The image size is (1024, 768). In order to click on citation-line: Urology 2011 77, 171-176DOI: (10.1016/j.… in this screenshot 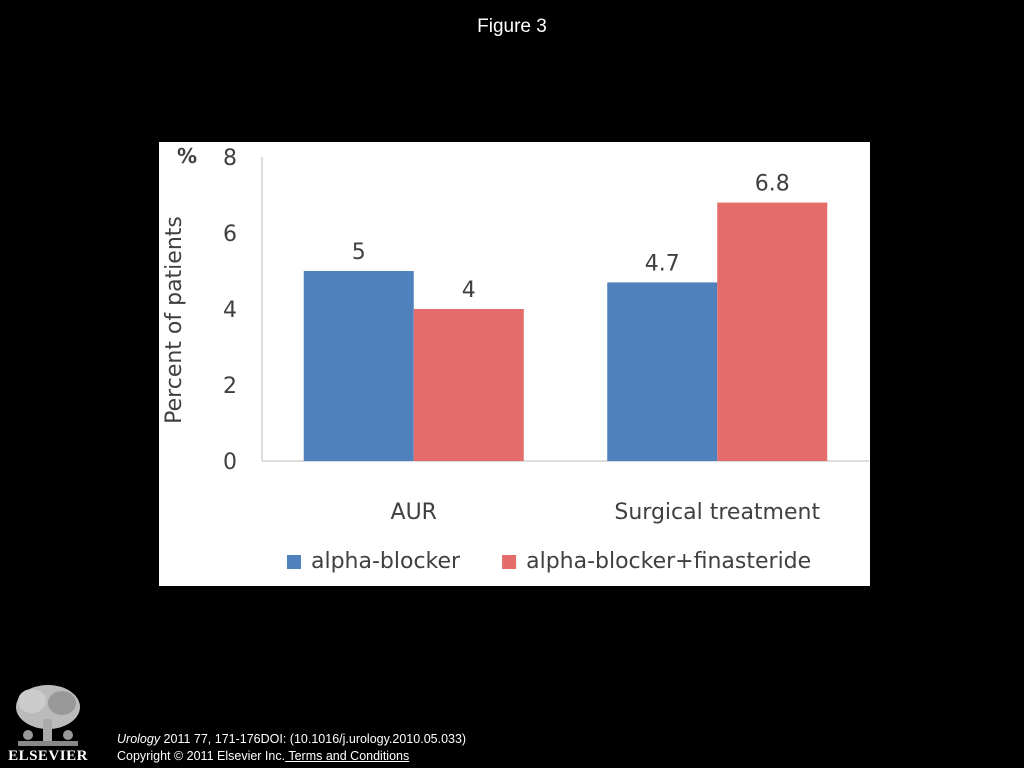, I will do `click(291, 739)`.